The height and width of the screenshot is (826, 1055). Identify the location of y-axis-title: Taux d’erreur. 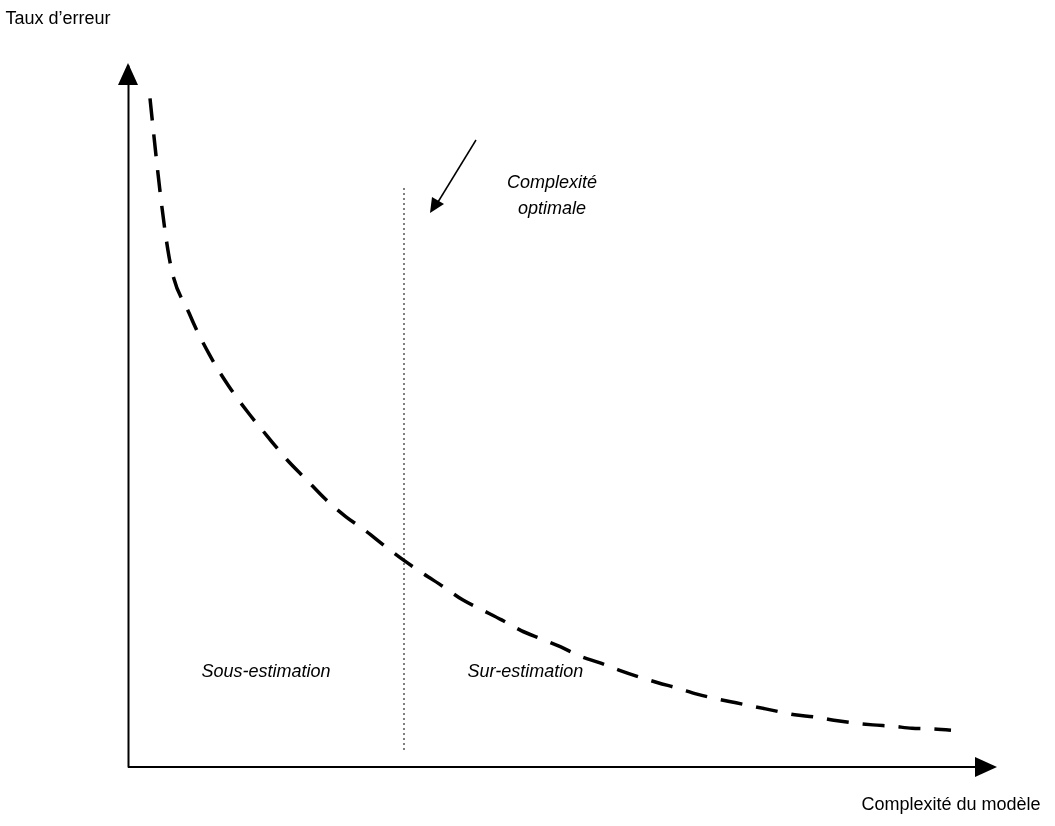
(58, 17).